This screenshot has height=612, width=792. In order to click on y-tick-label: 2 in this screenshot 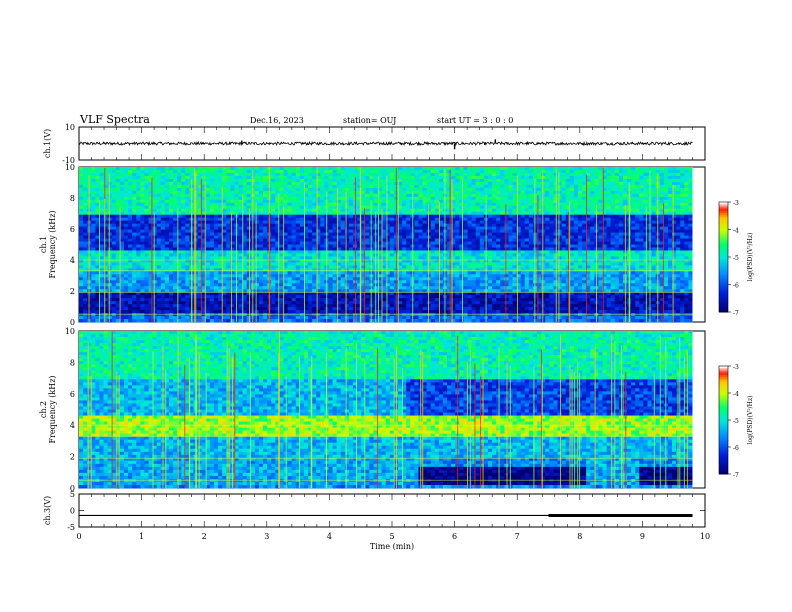, I will do `click(72, 291)`.